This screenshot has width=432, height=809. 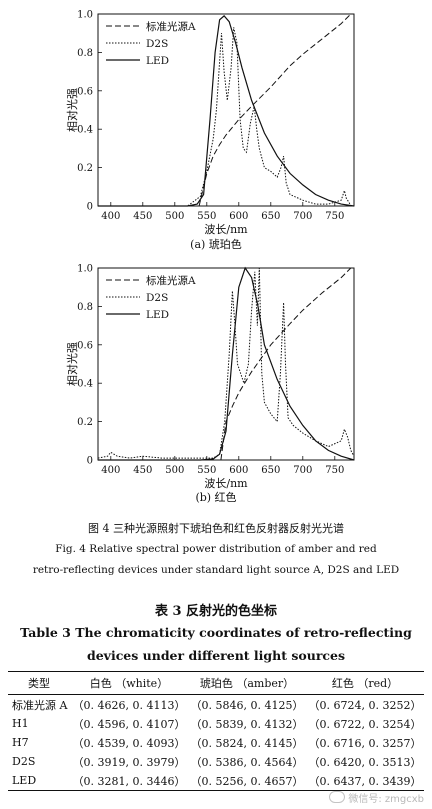 I want to click on header-white: 白色 （white）, so click(x=129, y=683).